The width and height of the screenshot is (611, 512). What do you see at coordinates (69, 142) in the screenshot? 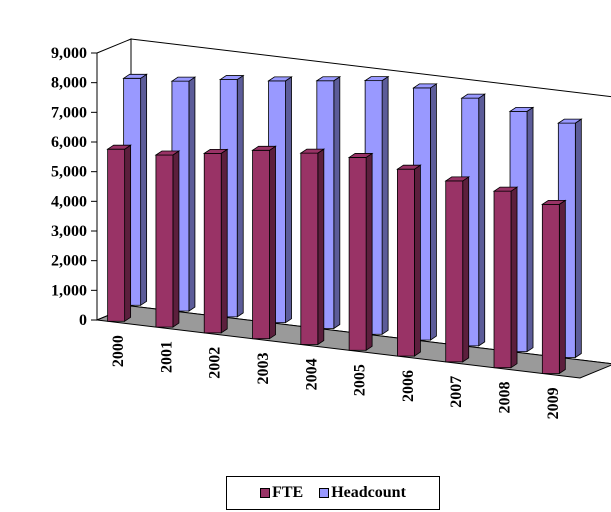
I see `y-tick-label: 6,000` at bounding box center [69, 142].